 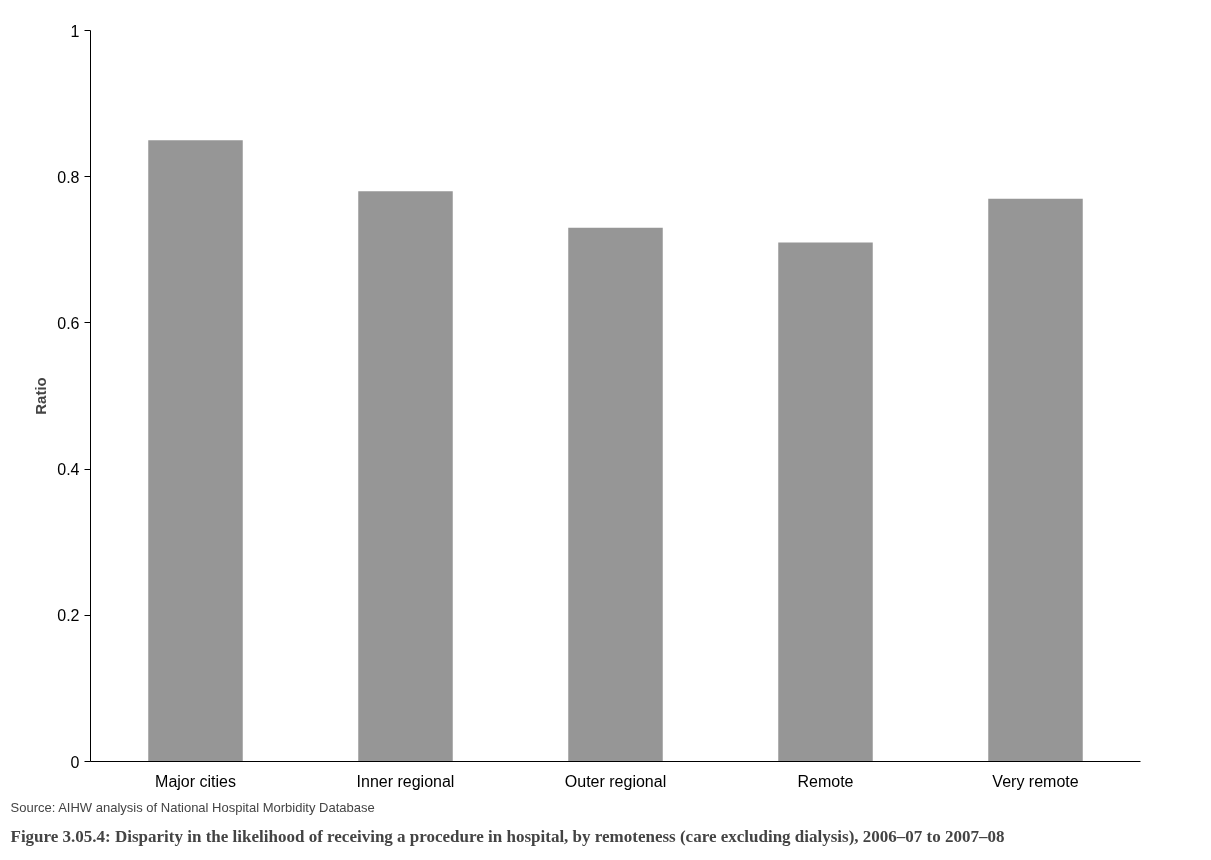 What do you see at coordinates (195, 781) in the screenshot?
I see `x-tick-label: Major cities` at bounding box center [195, 781].